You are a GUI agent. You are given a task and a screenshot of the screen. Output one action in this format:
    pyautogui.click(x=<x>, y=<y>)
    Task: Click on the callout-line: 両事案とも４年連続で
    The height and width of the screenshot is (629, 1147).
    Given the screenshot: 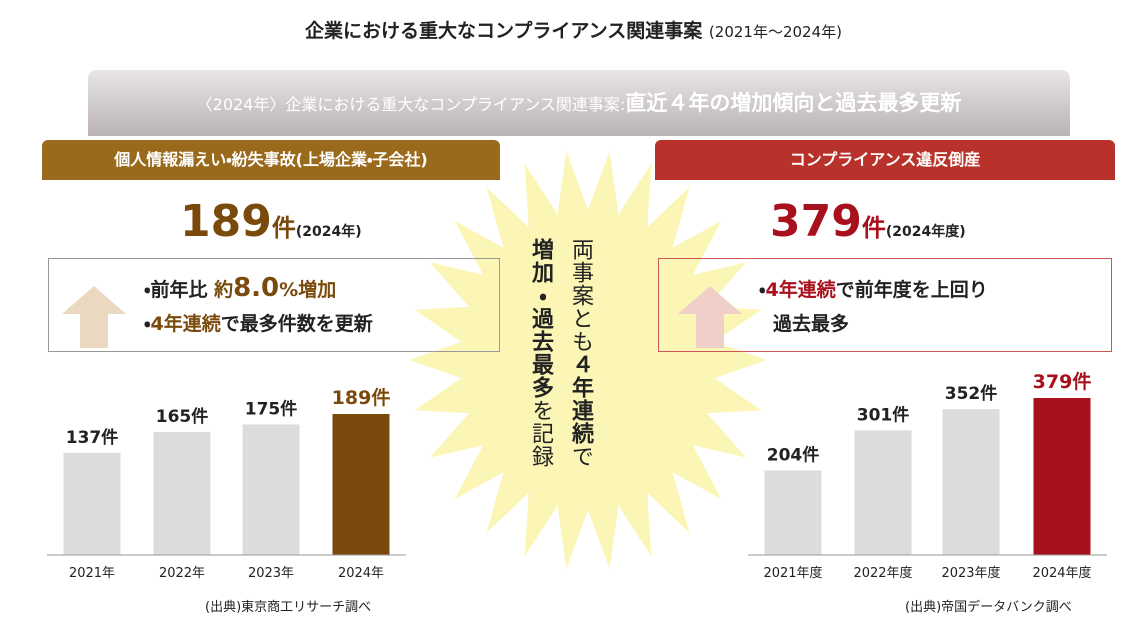 What is the action you would take?
    pyautogui.click(x=580, y=353)
    